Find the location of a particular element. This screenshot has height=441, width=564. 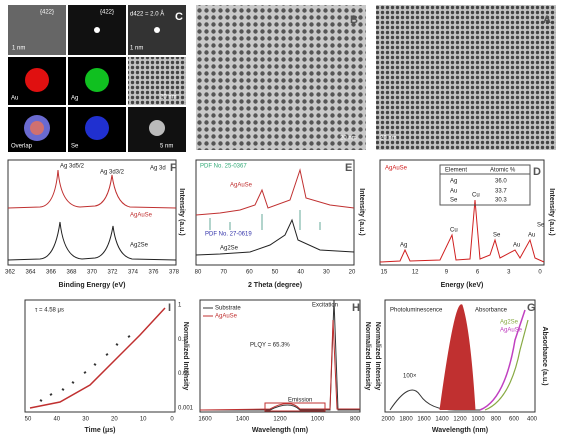

tick-label: 370 is located at coordinates (92, 273).